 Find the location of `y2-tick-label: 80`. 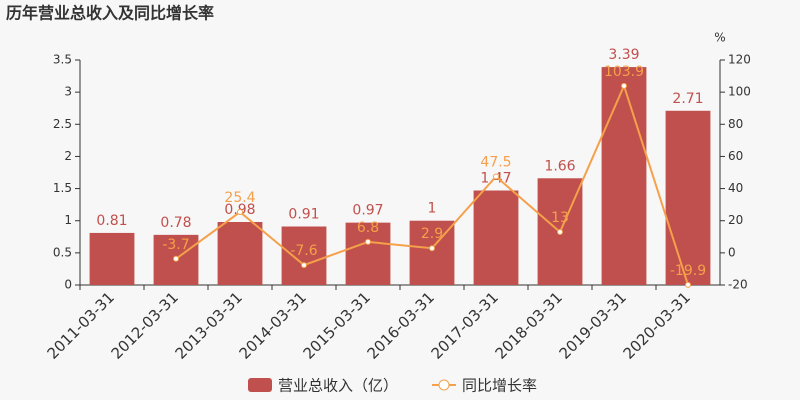

y2-tick-label: 80 is located at coordinates (735, 124).